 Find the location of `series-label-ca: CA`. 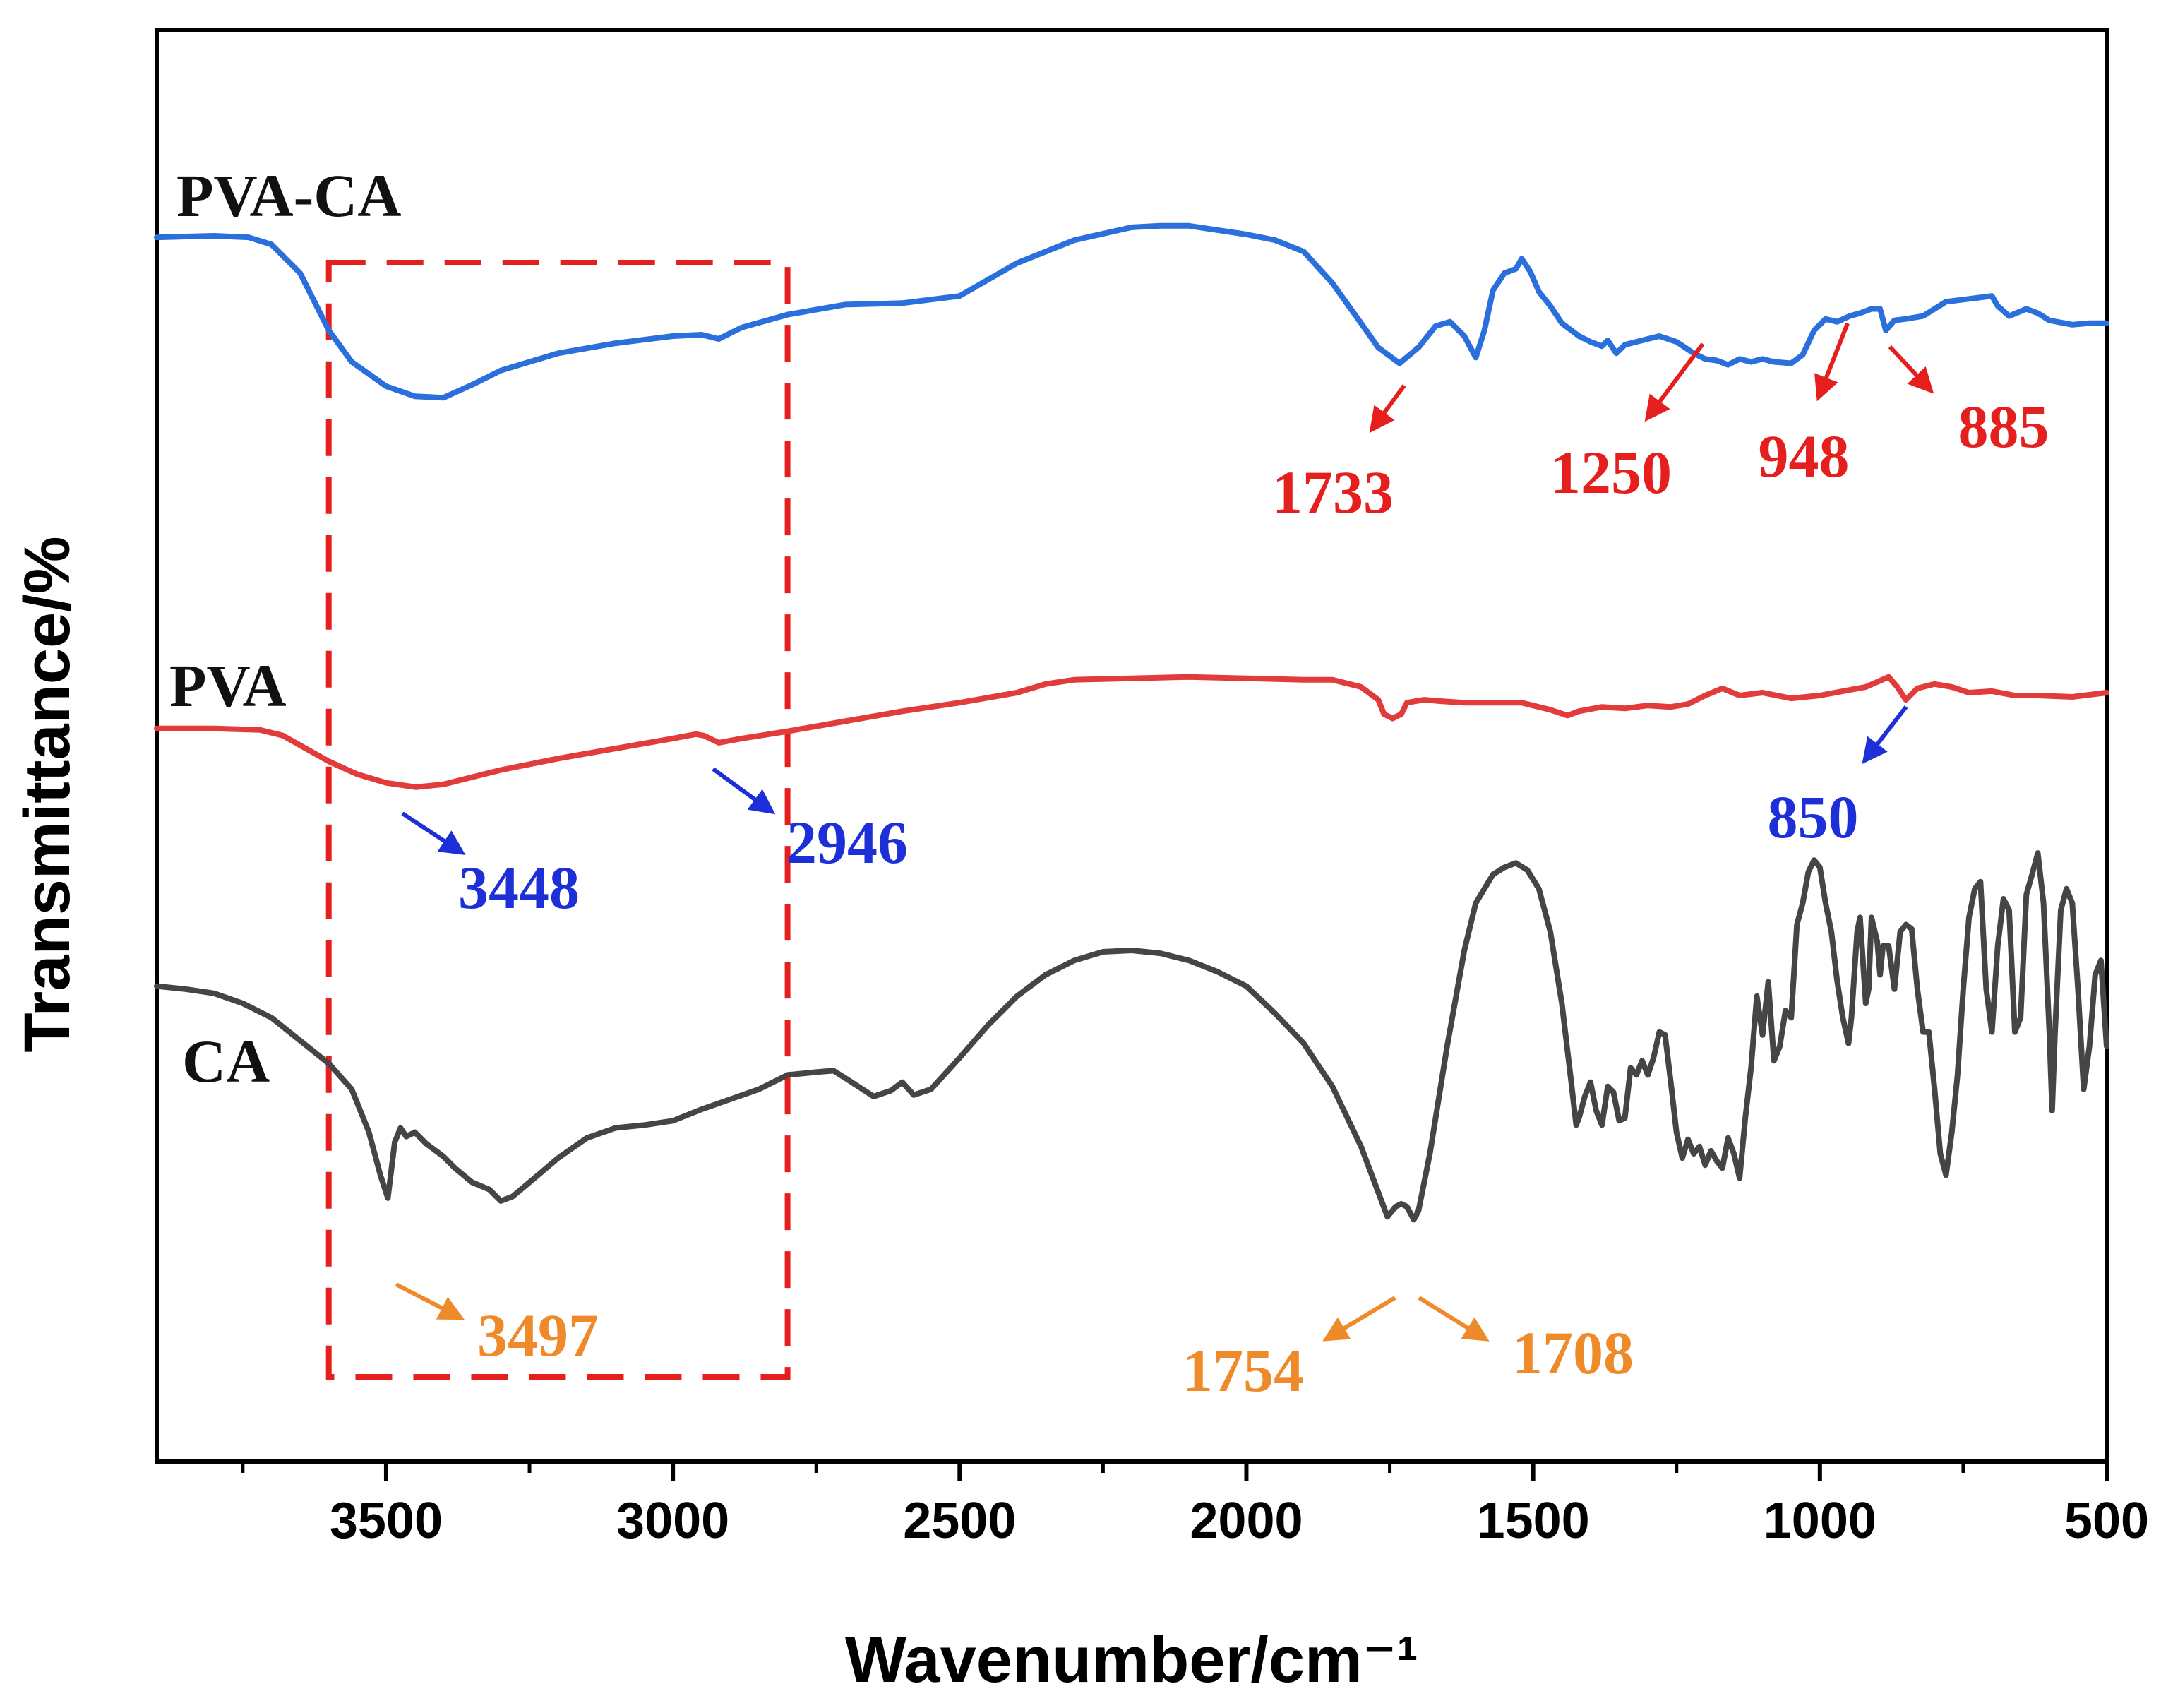

series-label-ca: CA is located at coordinates (226, 1061).